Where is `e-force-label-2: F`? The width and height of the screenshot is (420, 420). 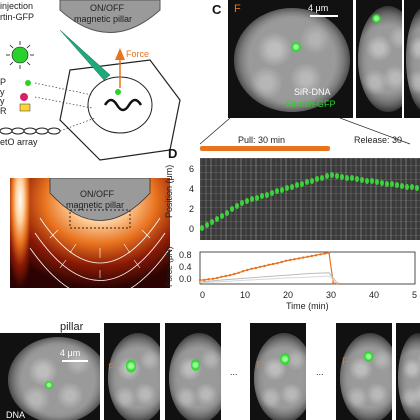 e-force-label-2: F is located at coordinates (259, 366).